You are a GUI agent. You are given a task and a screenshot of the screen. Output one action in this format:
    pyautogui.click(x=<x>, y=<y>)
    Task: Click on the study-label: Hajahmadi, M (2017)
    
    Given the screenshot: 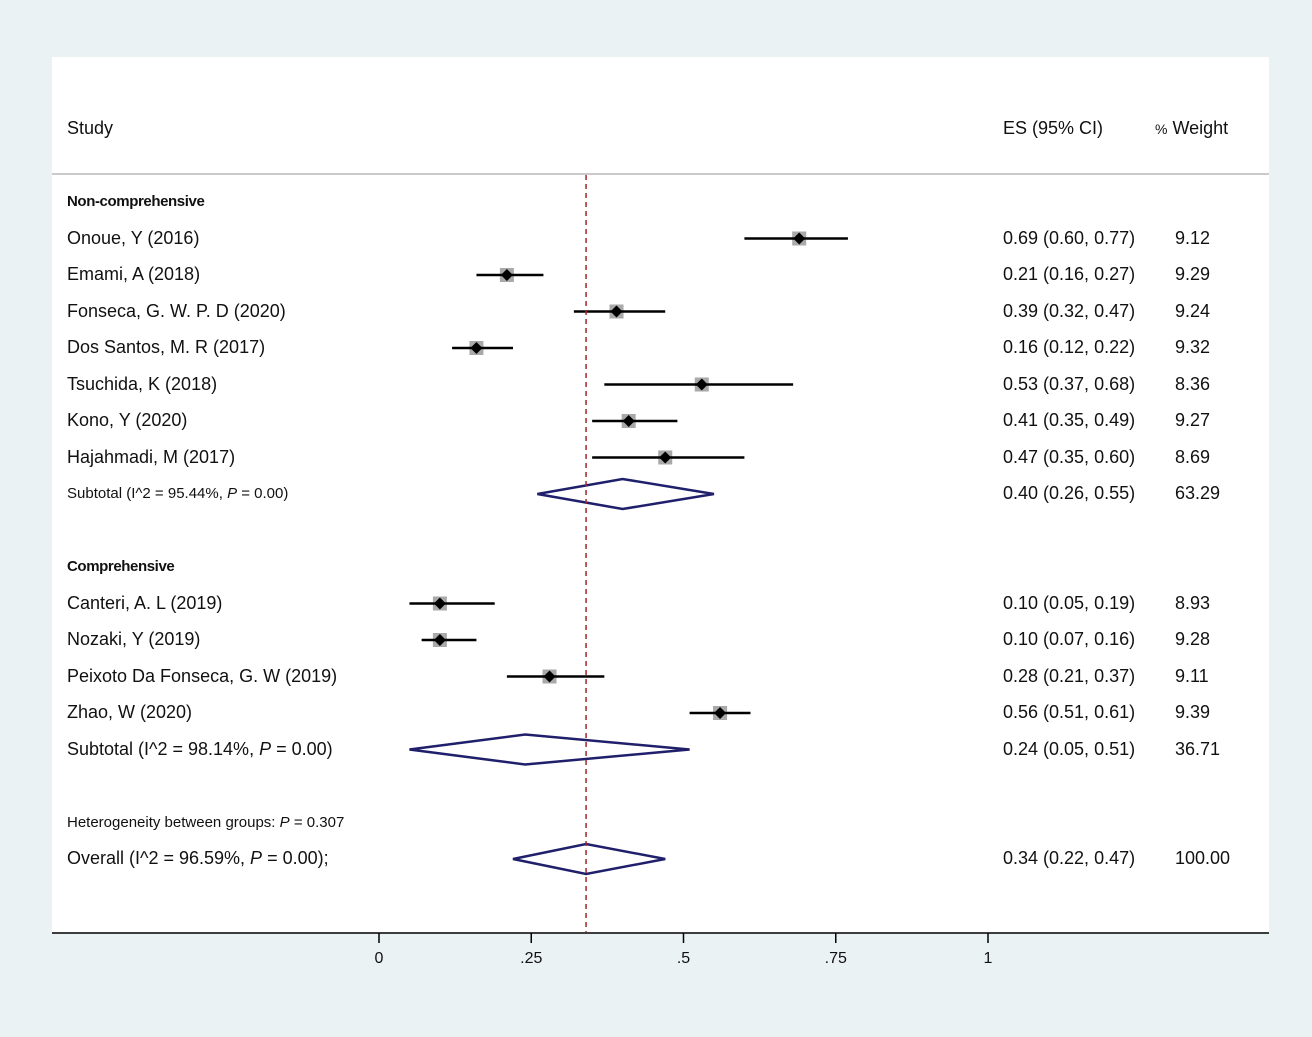 What is the action you would take?
    pyautogui.click(x=151, y=456)
    